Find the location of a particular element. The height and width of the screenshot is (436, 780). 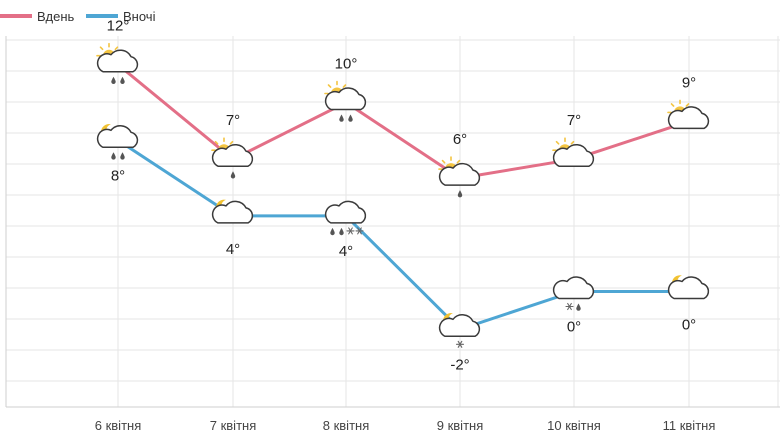

data-label: 12° is located at coordinates (118, 26).